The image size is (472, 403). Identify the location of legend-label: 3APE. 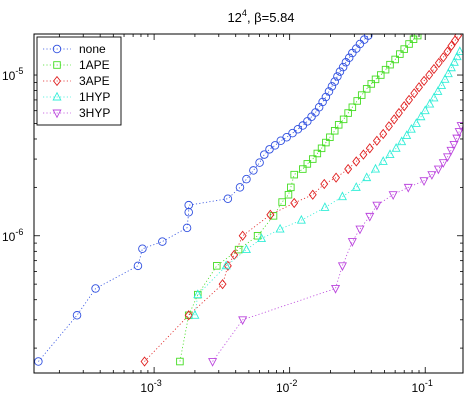
(94, 81).